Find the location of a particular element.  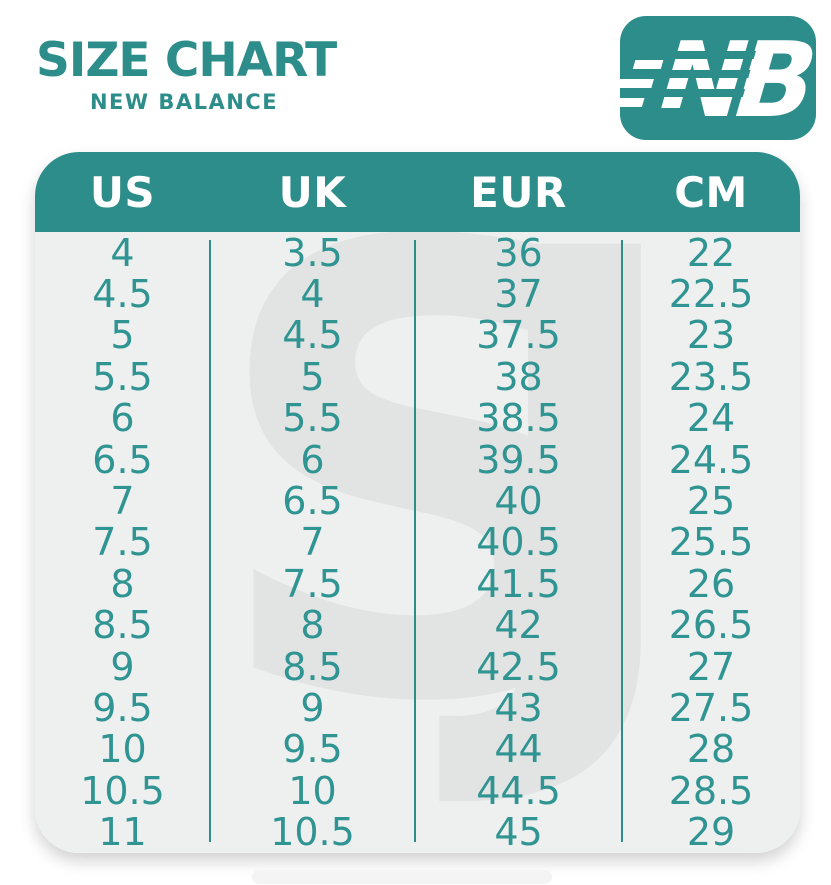

size-cell-eur-row9: 41.5 is located at coordinates (518, 583).